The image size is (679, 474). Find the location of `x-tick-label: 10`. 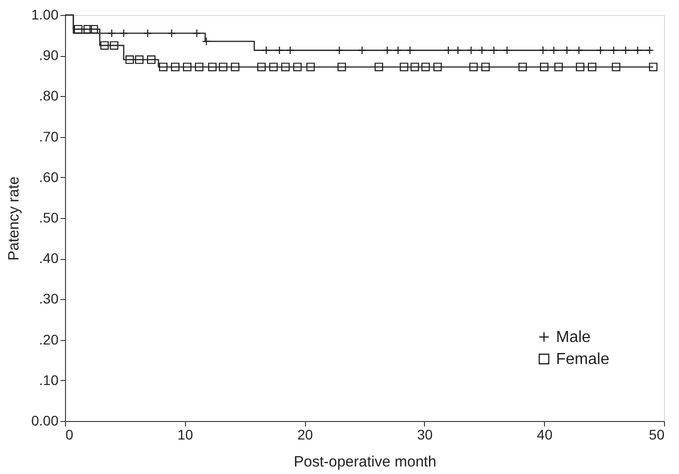

x-tick-label: 10 is located at coordinates (186, 434).